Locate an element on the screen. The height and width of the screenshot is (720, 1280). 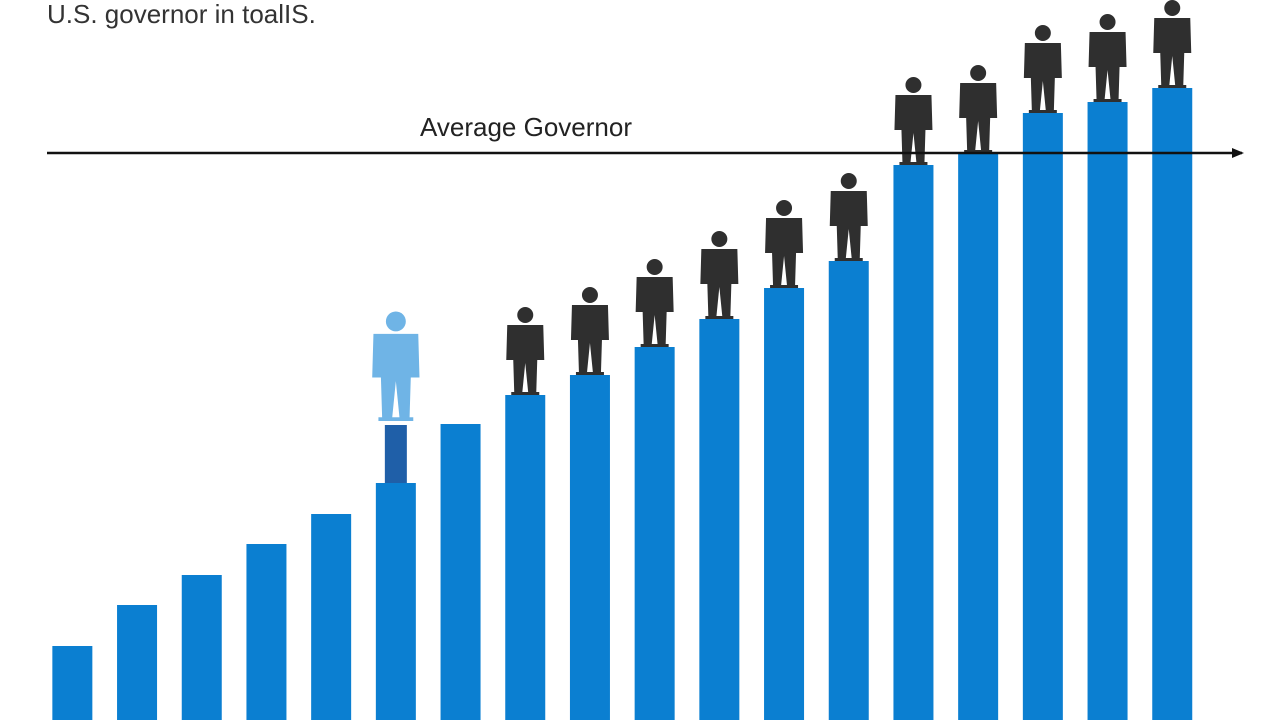
pedestal is located at coordinates (395, 454).